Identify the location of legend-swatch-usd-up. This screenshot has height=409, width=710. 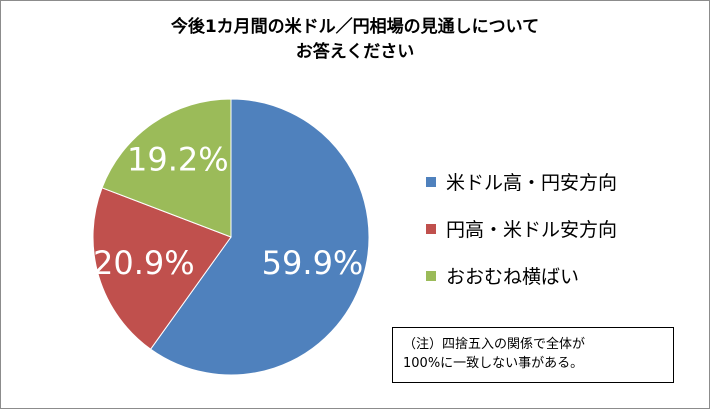
(431, 181).